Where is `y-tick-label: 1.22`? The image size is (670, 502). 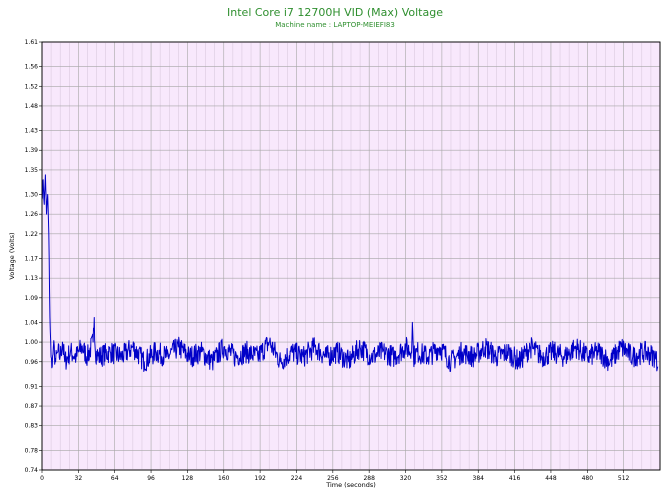
y-tick-label: 1.22 is located at coordinates (32, 234).